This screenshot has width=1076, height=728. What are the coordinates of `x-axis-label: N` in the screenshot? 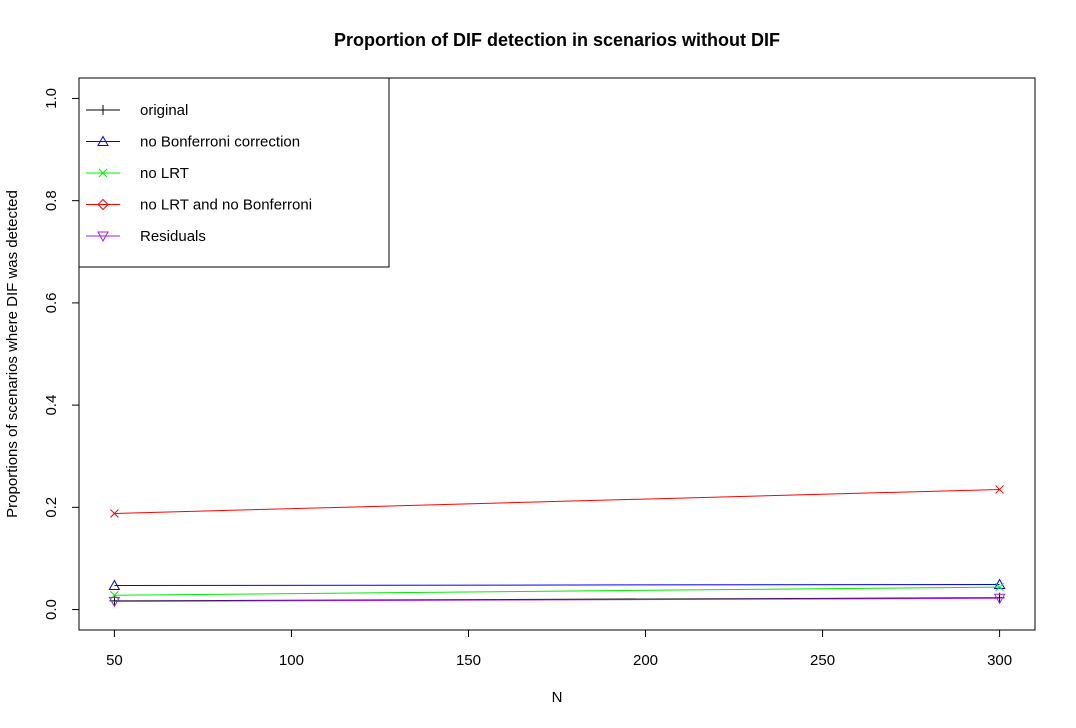 It's located at (557, 697).